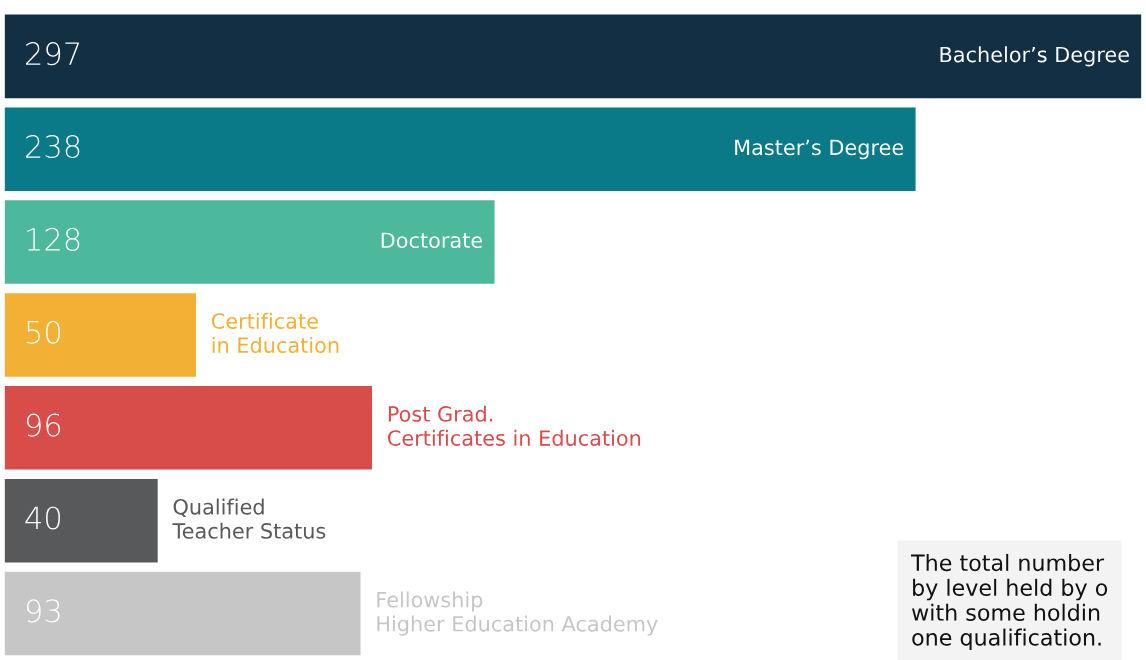 This screenshot has height=660, width=1146. Describe the element at coordinates (43, 611) in the screenshot. I see `data-label: 93` at that location.